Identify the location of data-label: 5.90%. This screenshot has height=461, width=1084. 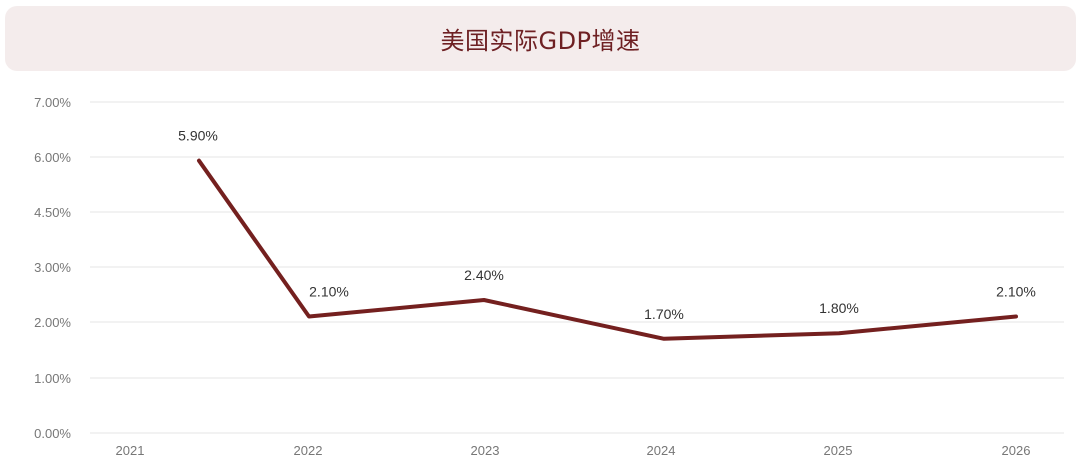
(198, 136).